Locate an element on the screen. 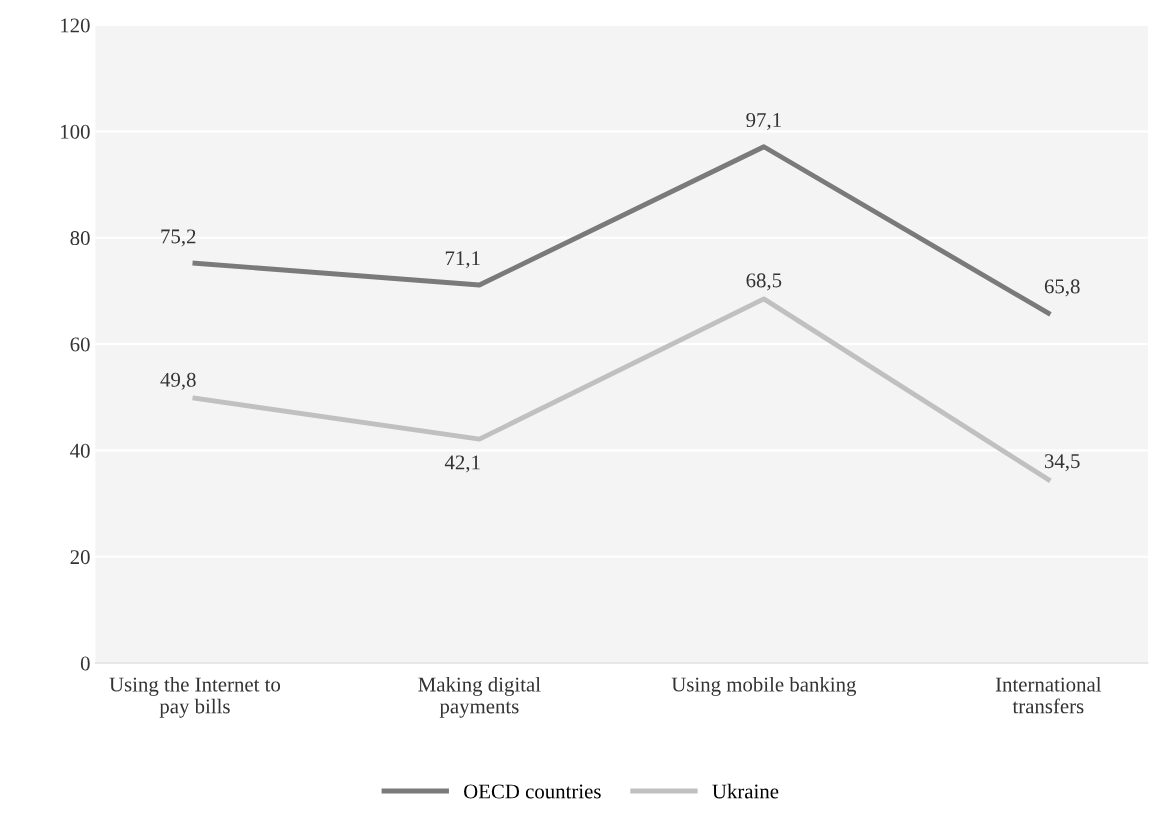  data-label: 65,8 is located at coordinates (1062, 288).